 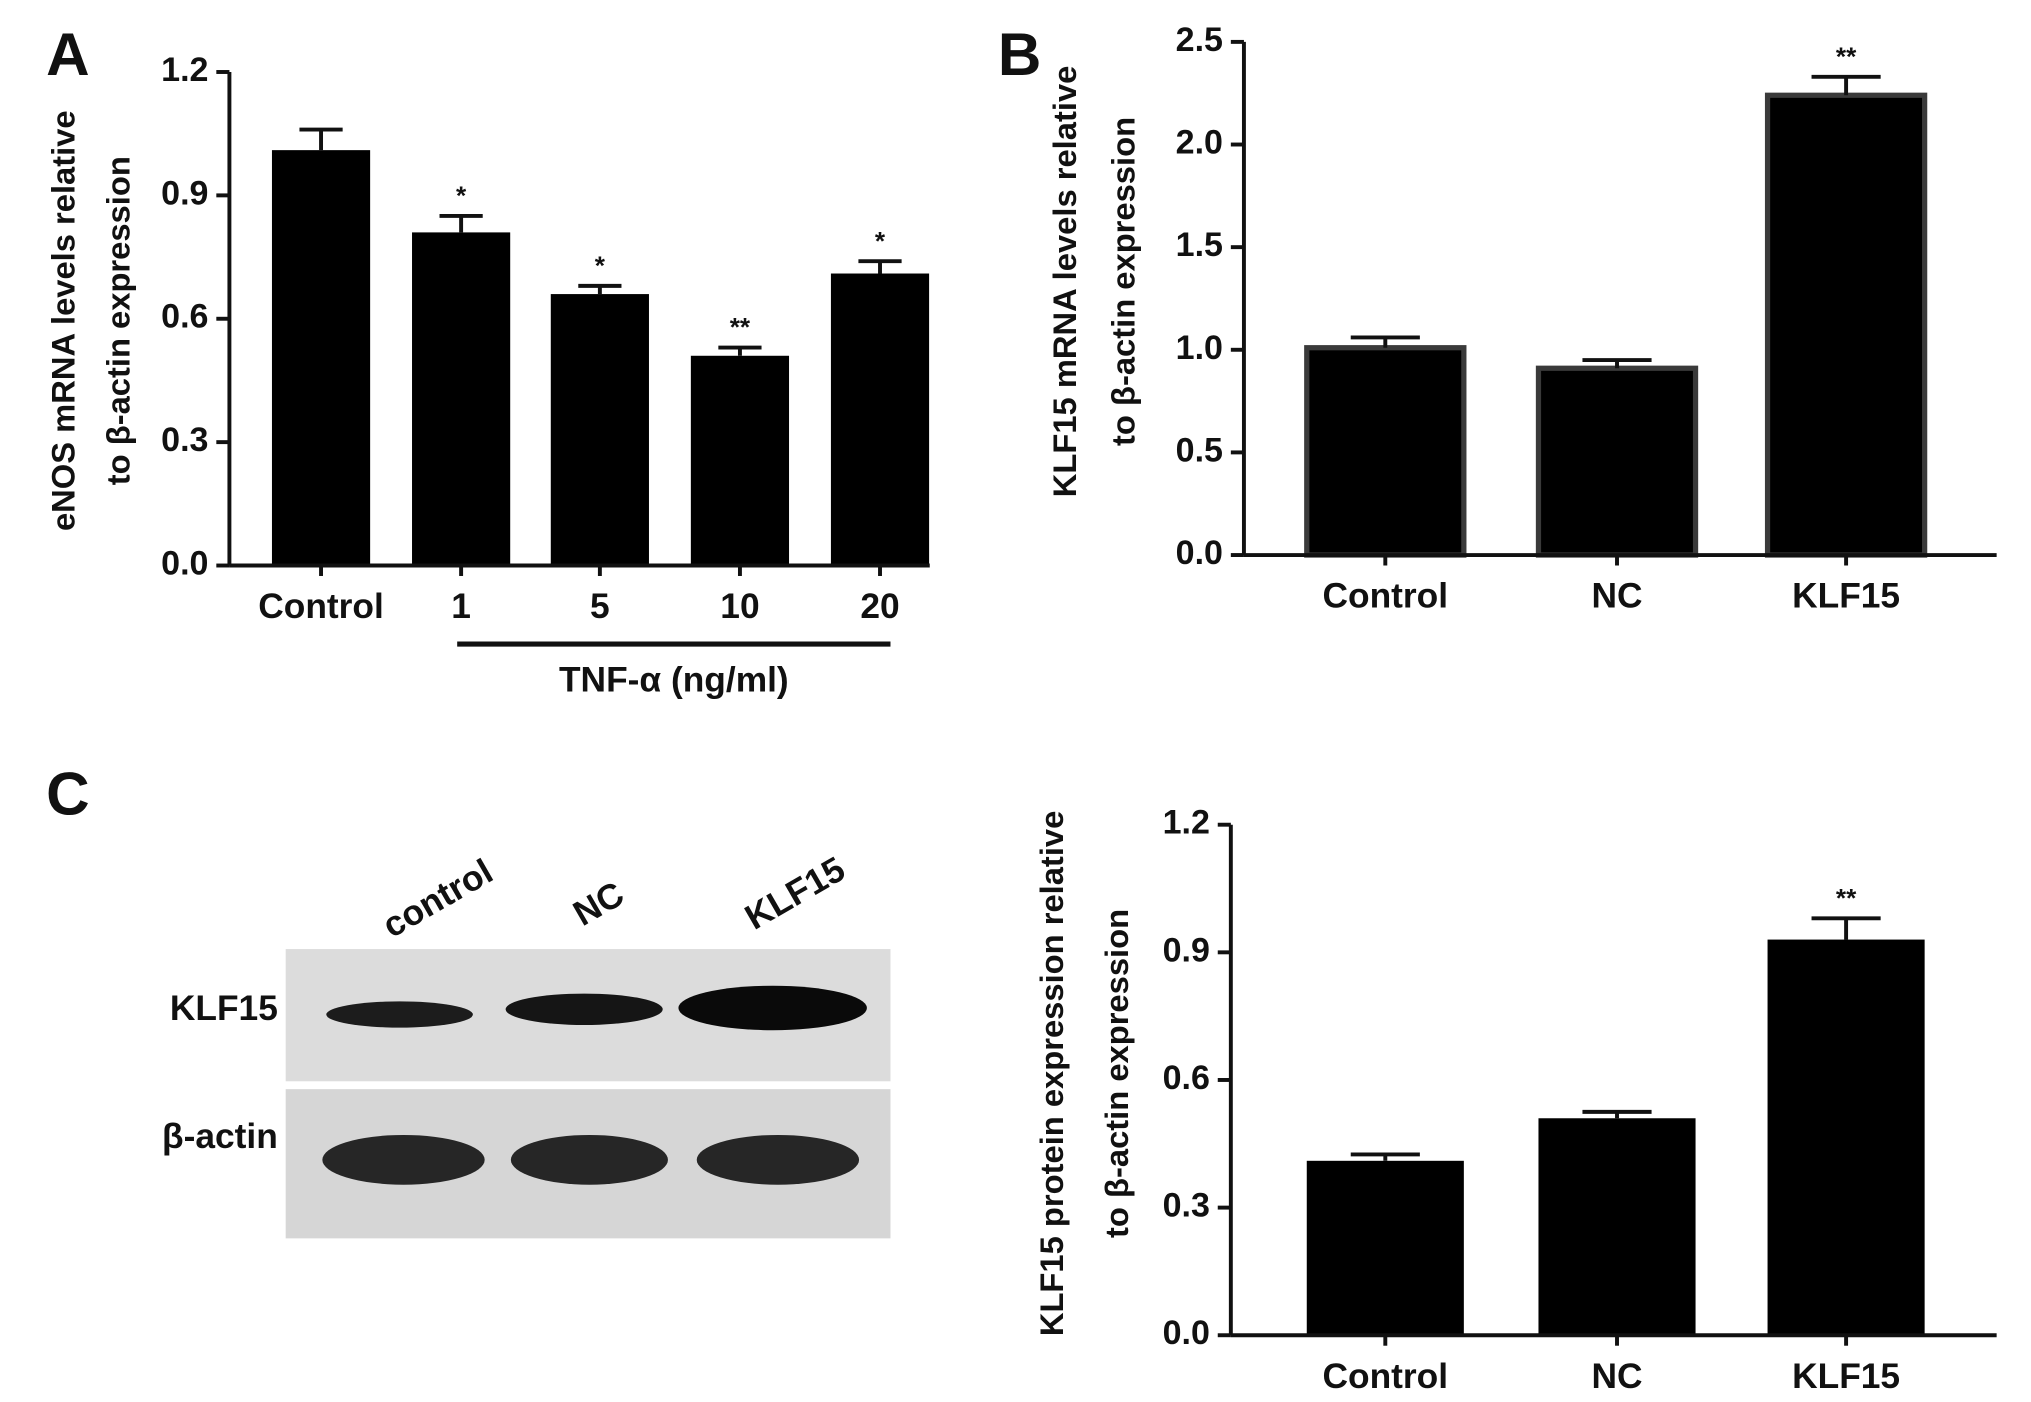 What do you see at coordinates (795, 894) in the screenshot?
I see `lane-label: KLF15` at bounding box center [795, 894].